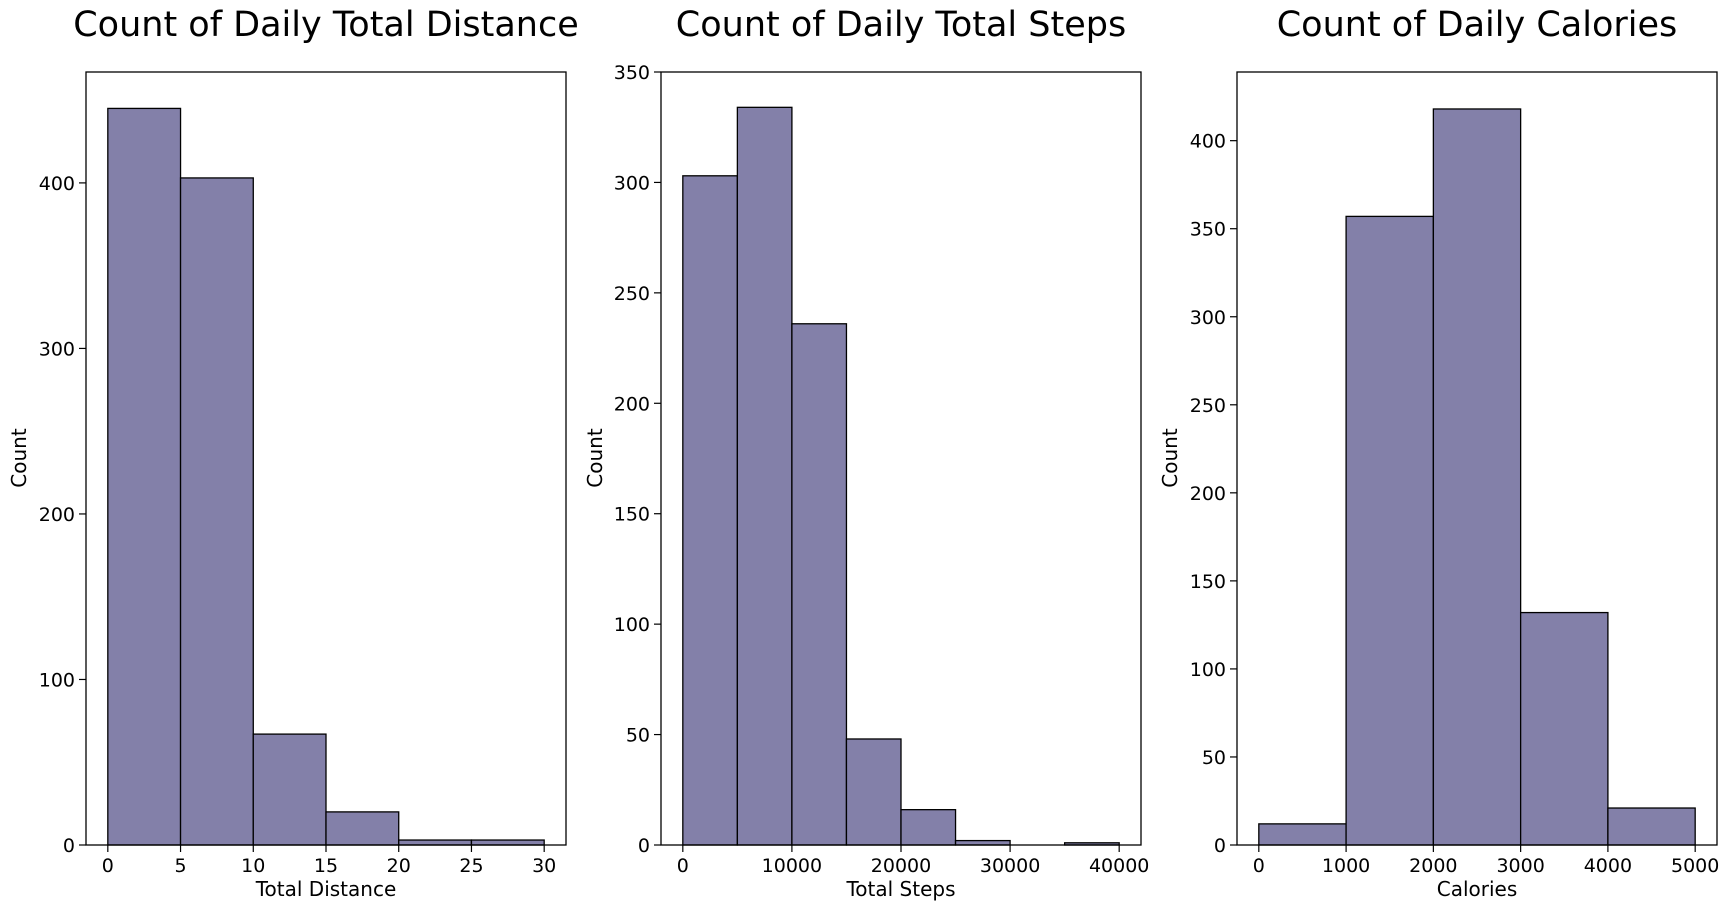 This screenshot has width=1727, height=906. I want to click on x-tick-label: 2000, so click(1433, 866).